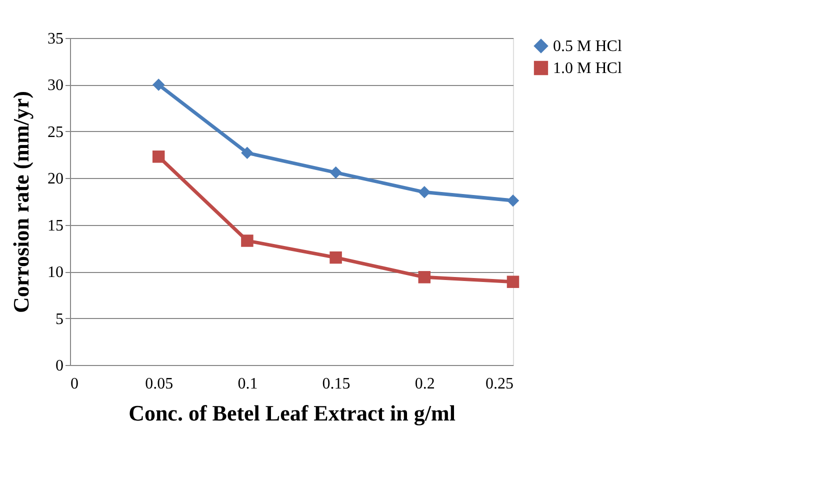 This screenshot has width=828, height=480. I want to click on legend-label: 0.5 M HCl, so click(587, 46).